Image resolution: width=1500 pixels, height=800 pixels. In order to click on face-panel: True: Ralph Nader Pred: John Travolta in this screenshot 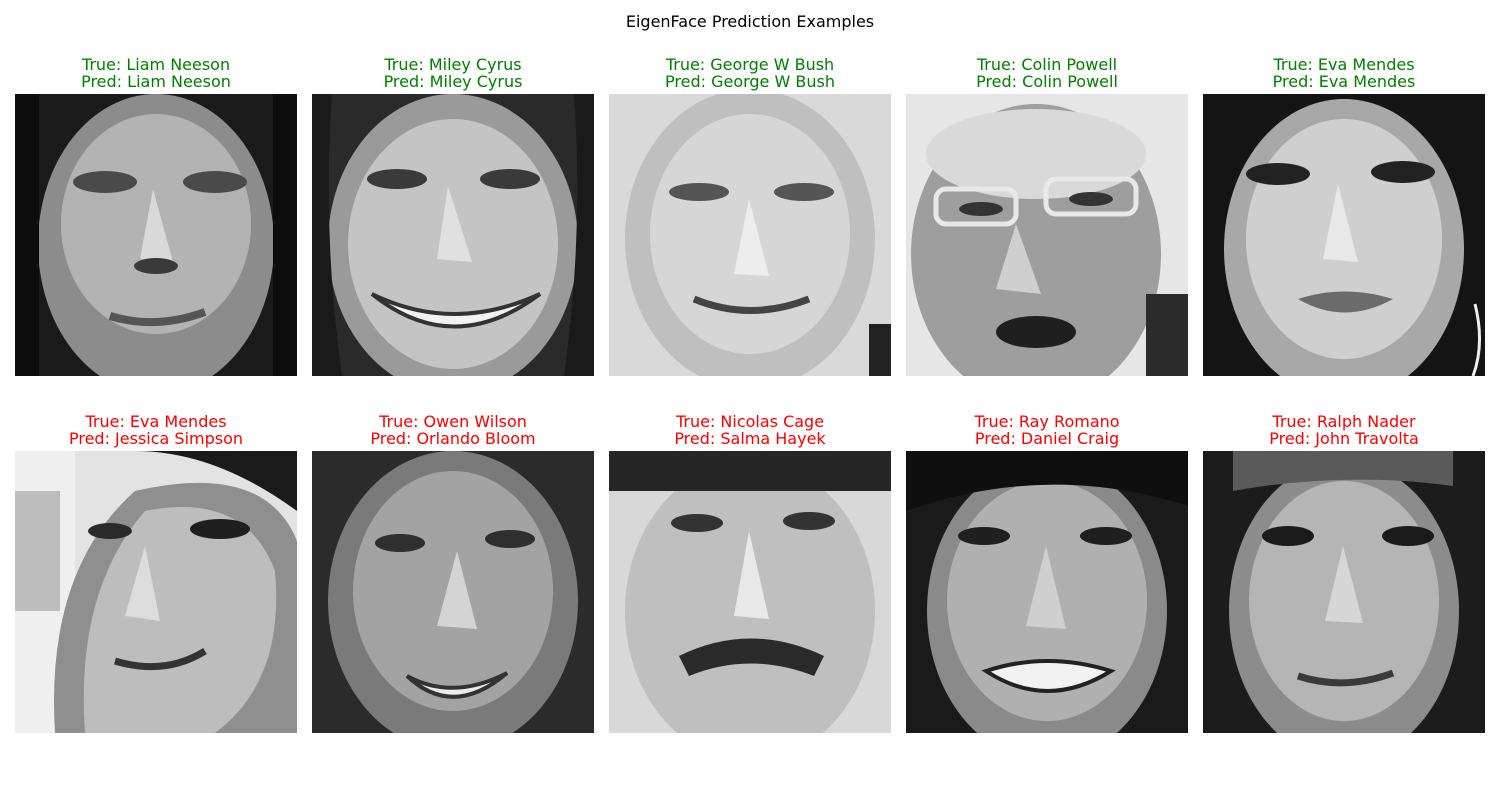, I will do `click(1344, 573)`.